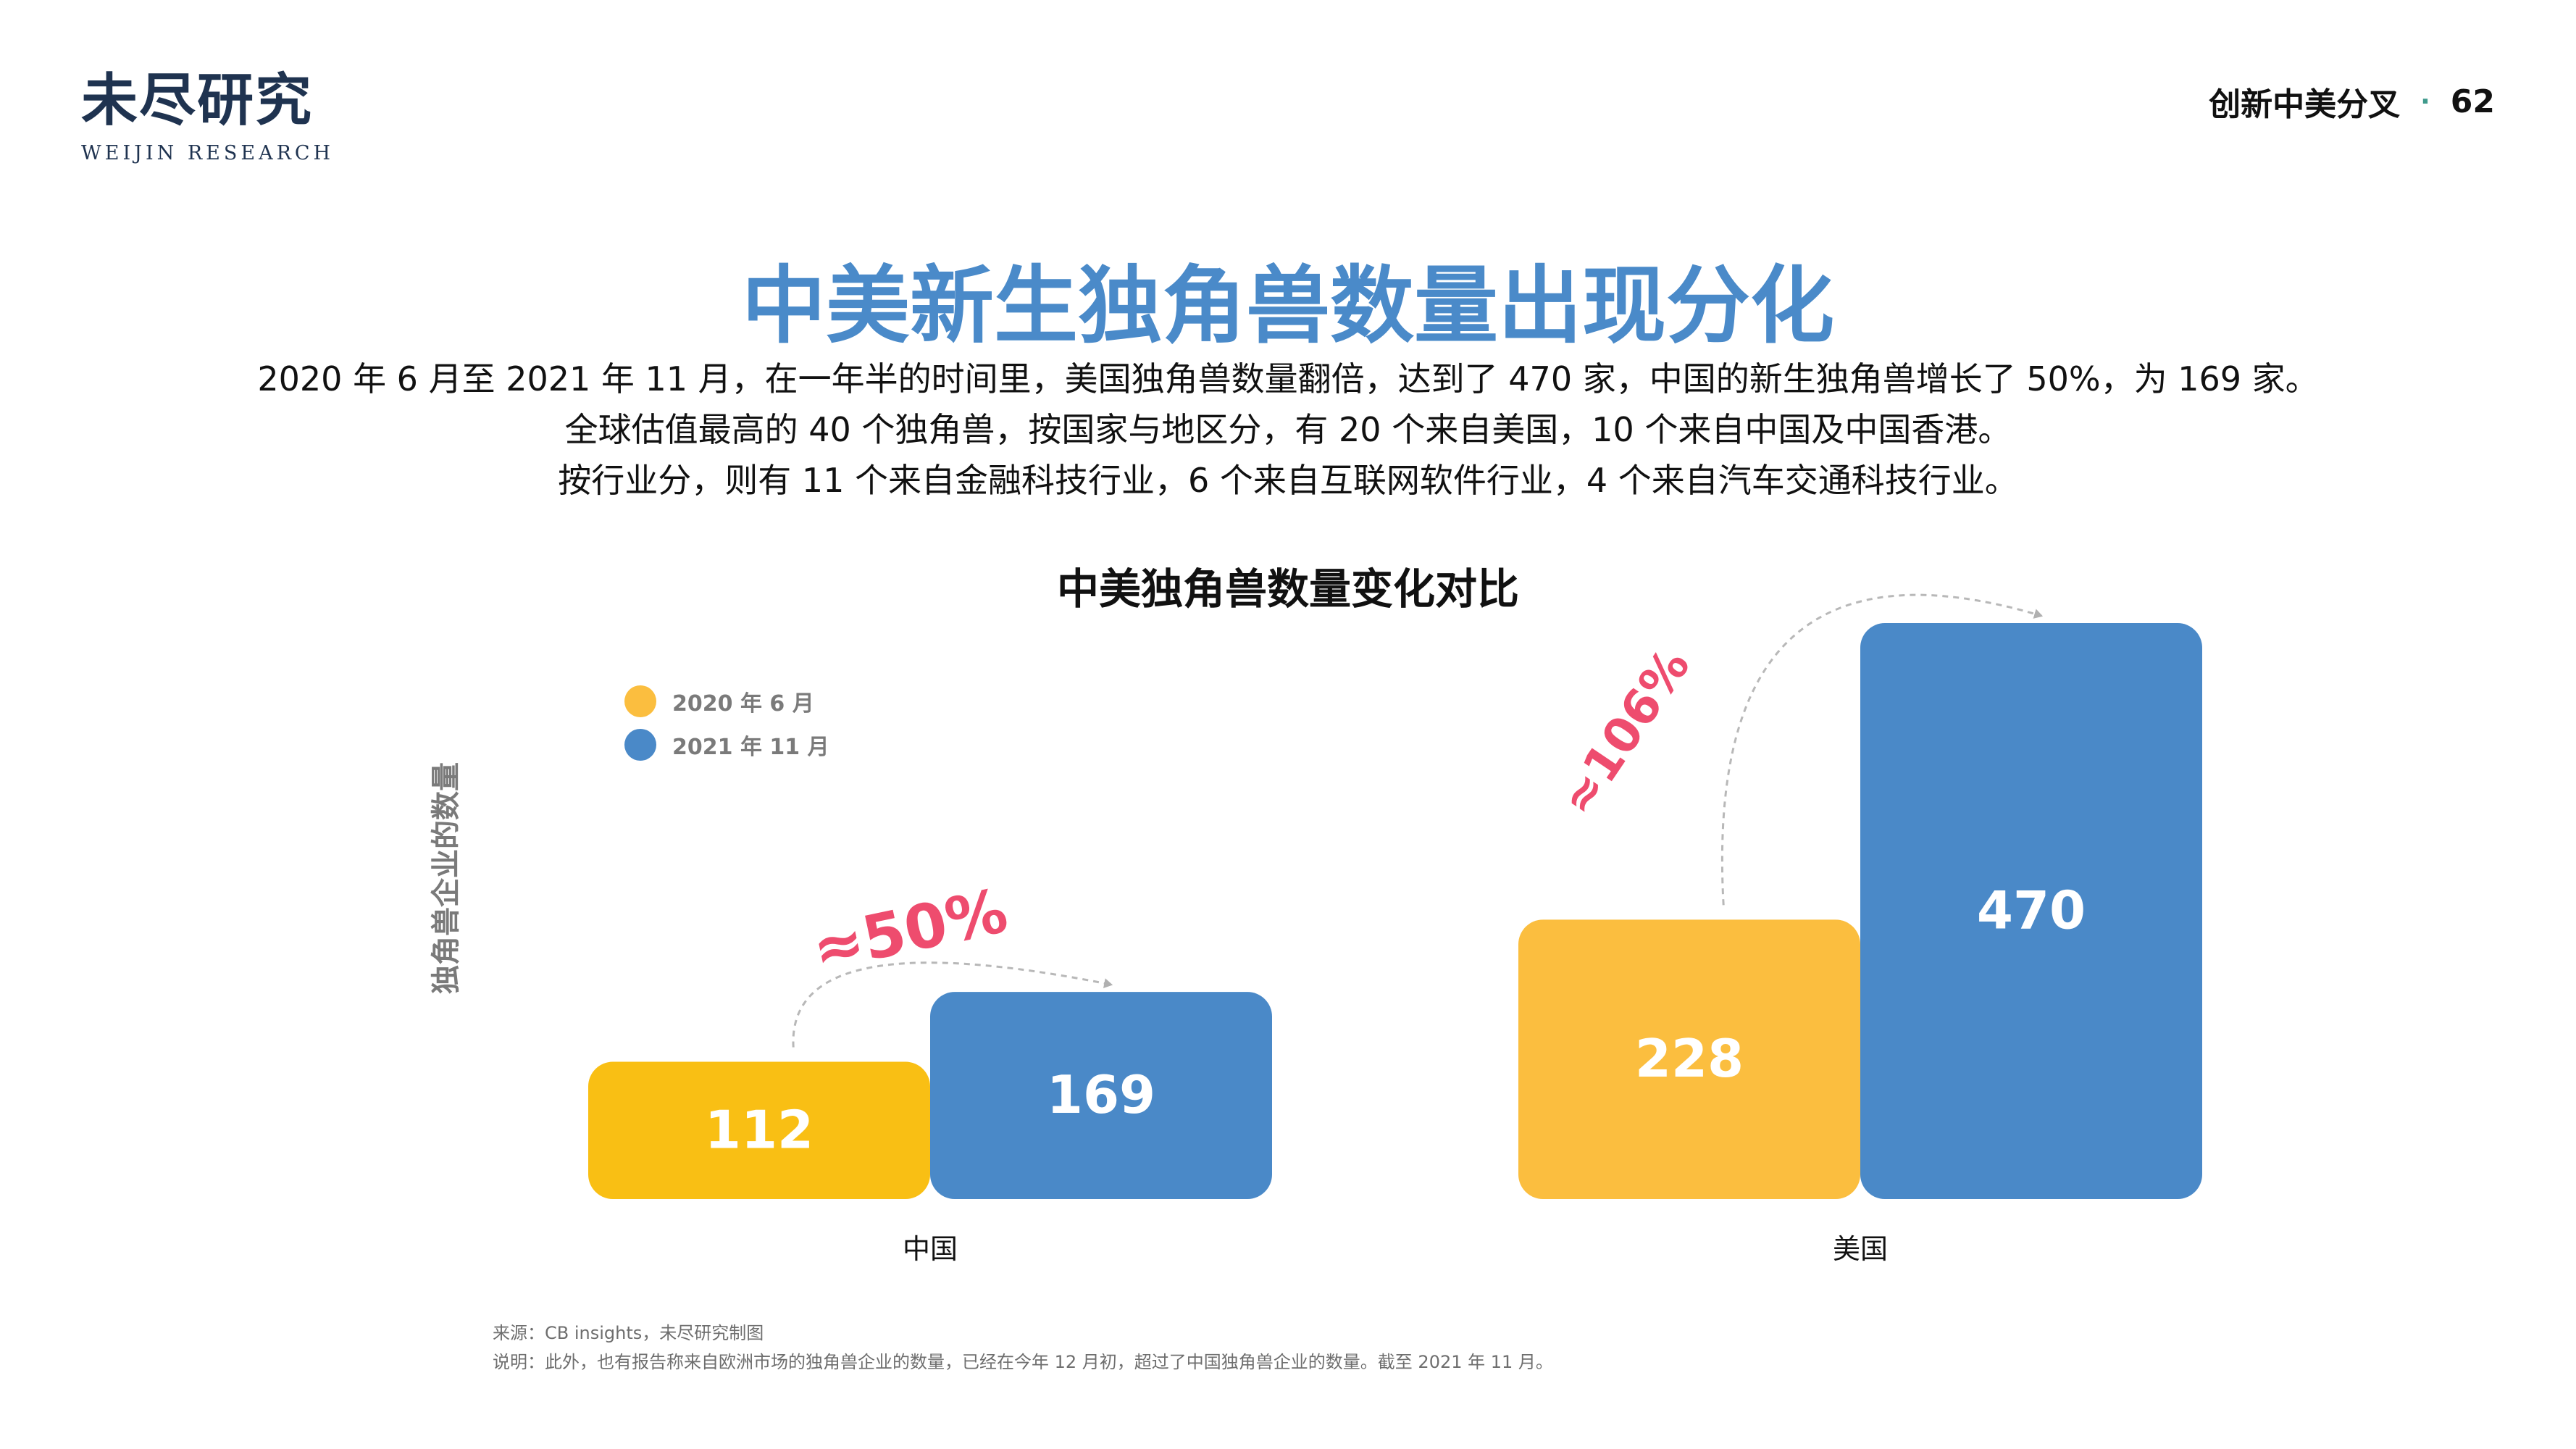 Image resolution: width=2576 pixels, height=1449 pixels. I want to click on data-label-2-2: 470, so click(2031, 911).